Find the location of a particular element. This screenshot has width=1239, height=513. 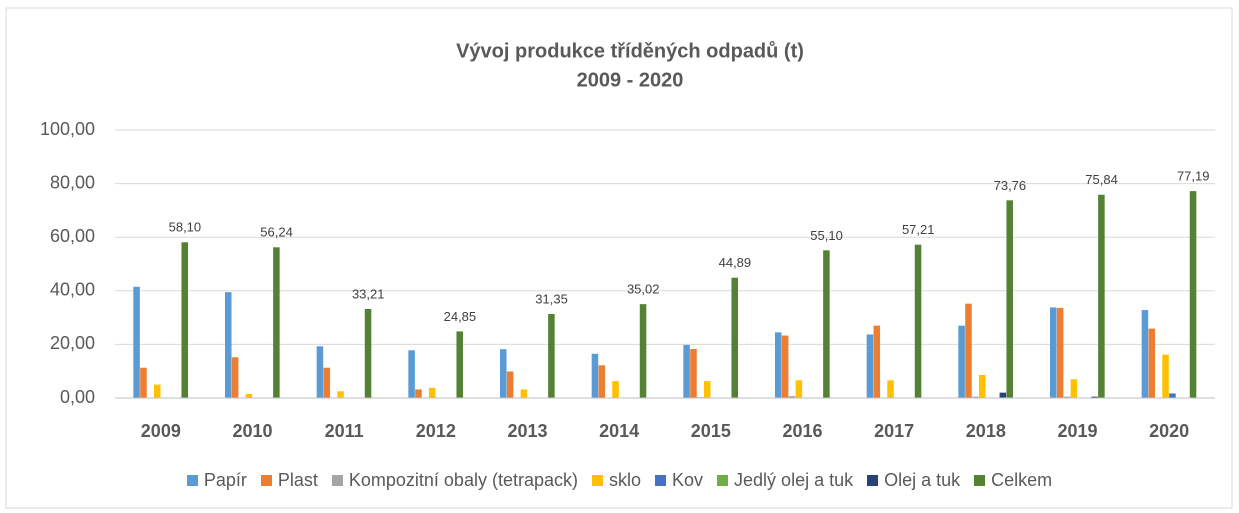

legend-label: Plast is located at coordinates (297, 480).